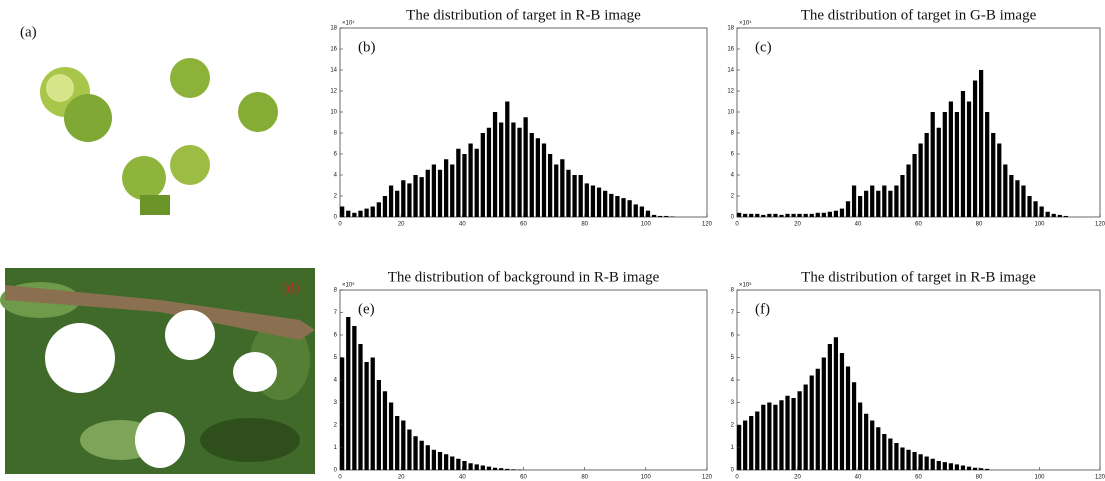  Describe the element at coordinates (348, 23) in the screenshot. I see `y-scale-label: ×10⁴` at that location.